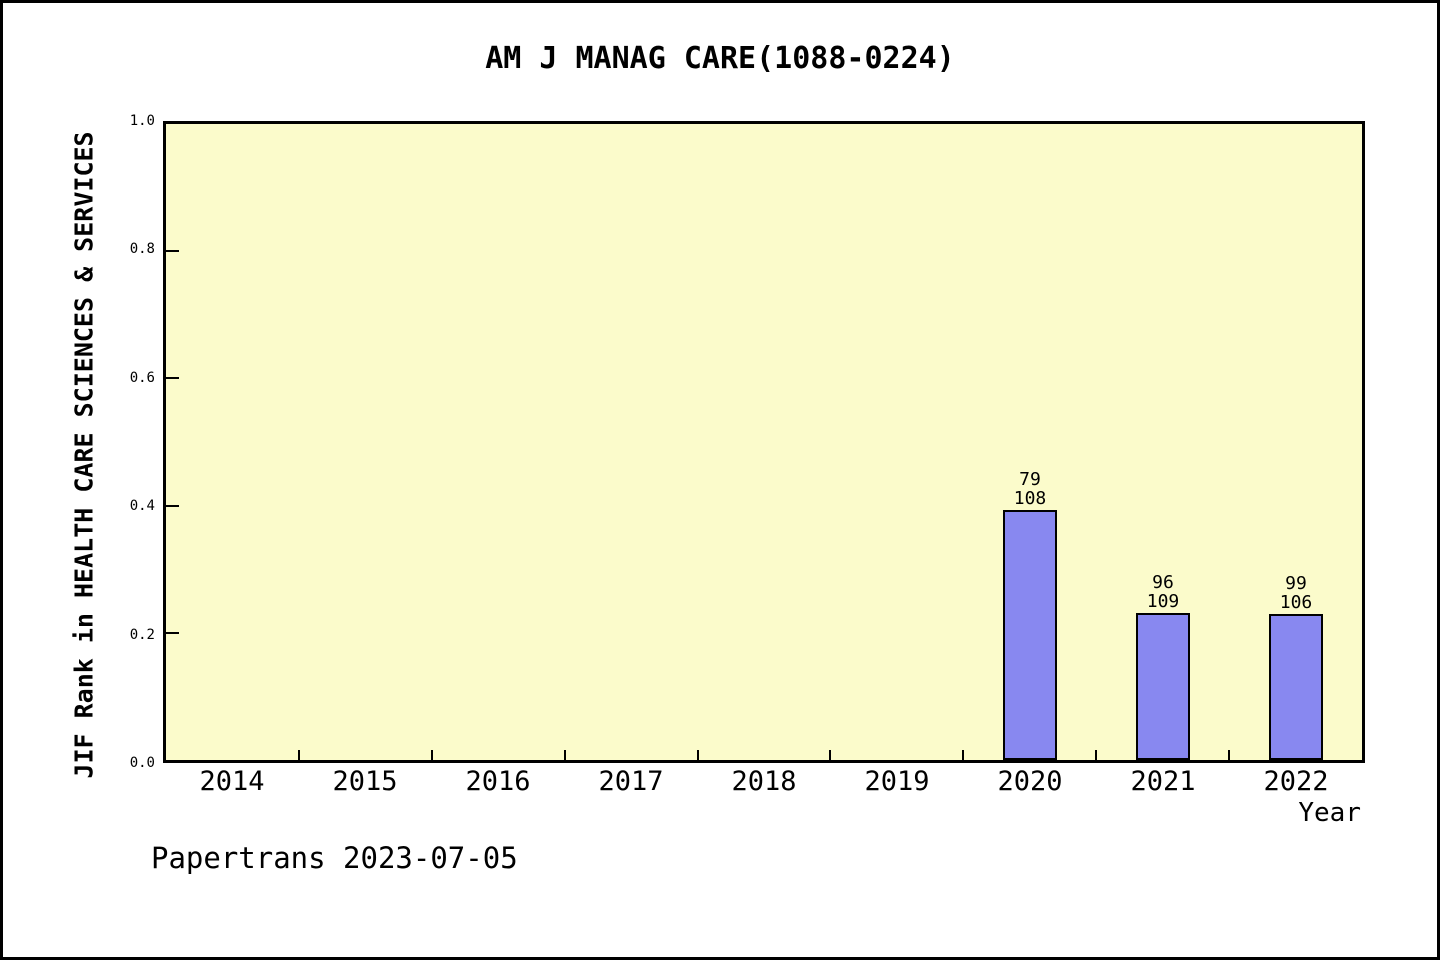 The image size is (1440, 960). What do you see at coordinates (365, 781) in the screenshot?
I see `x-tick-label: 2015` at bounding box center [365, 781].